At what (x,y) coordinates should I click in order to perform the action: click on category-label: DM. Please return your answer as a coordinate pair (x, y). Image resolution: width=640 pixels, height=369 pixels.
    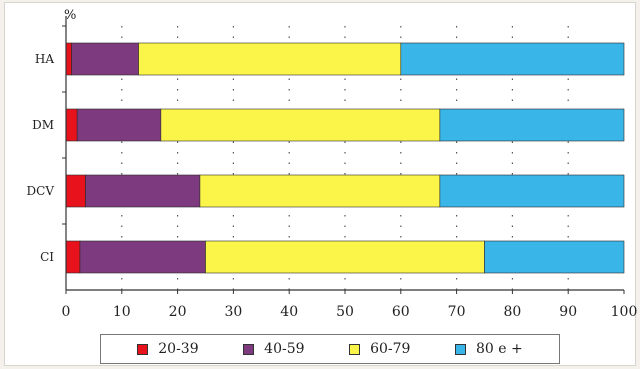
    Looking at the image, I should click on (43, 125).